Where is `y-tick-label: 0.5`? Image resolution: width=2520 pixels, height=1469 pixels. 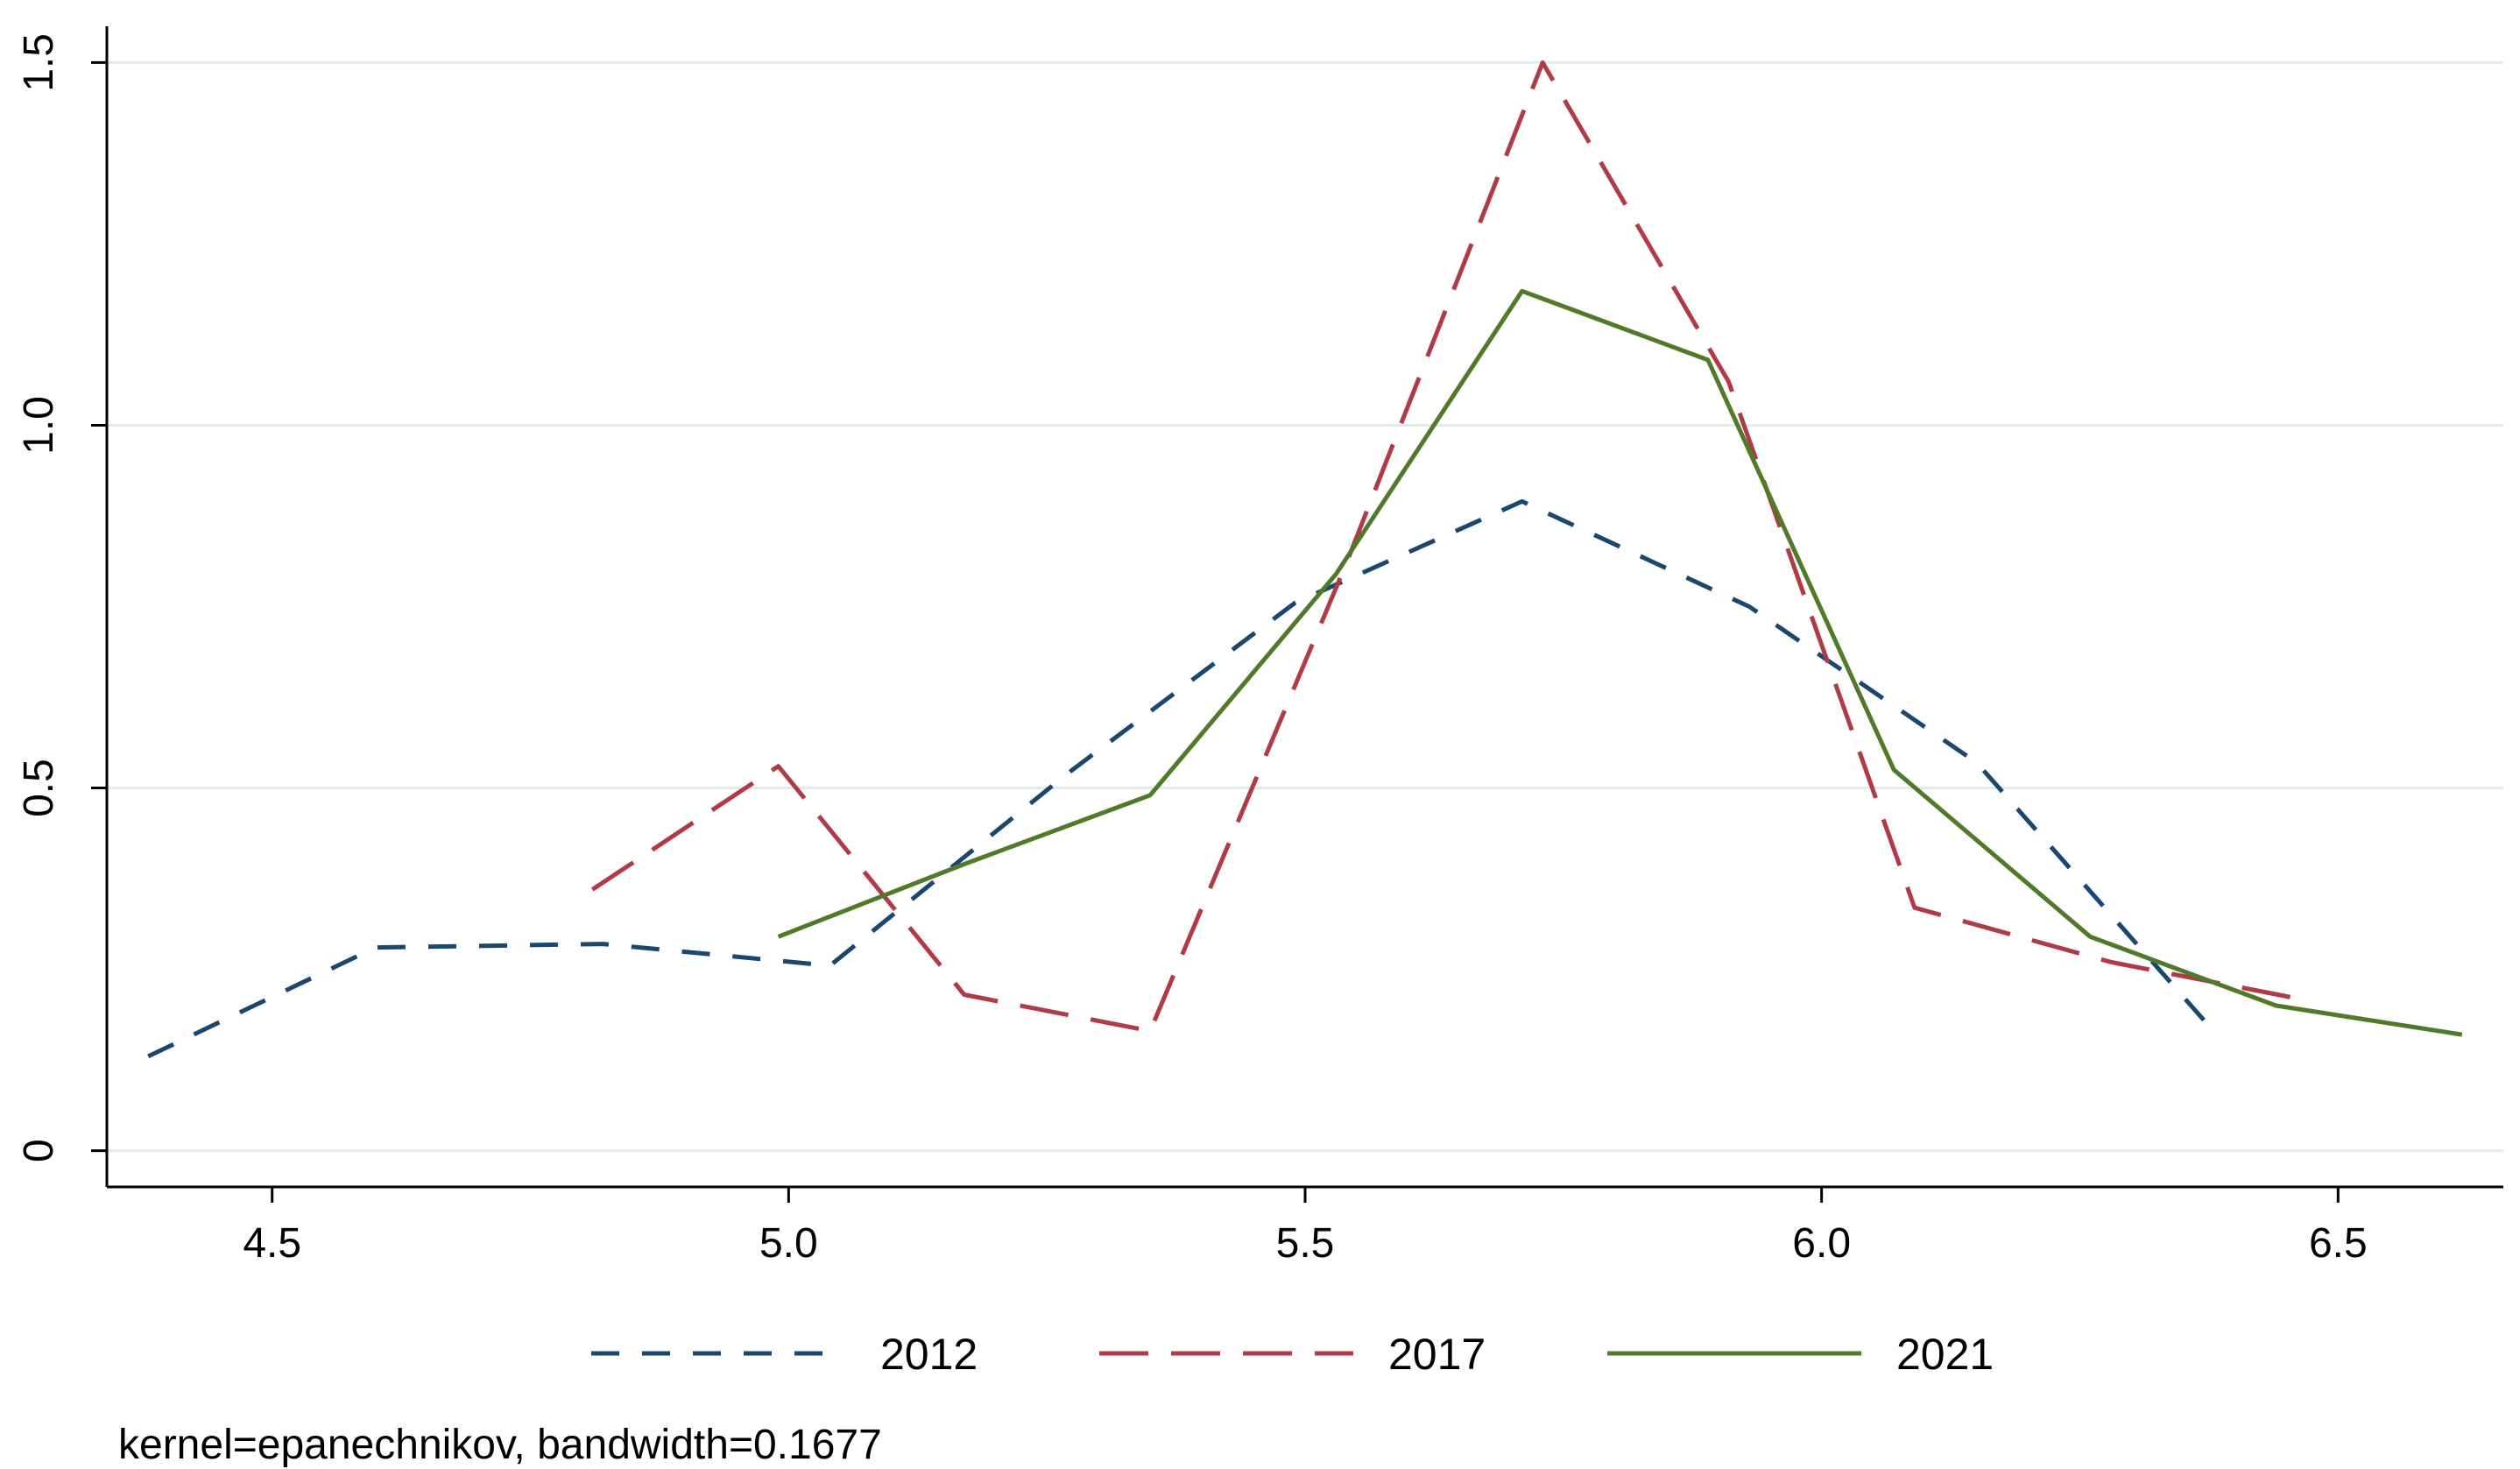
y-tick-label: 0.5 is located at coordinates (39, 788).